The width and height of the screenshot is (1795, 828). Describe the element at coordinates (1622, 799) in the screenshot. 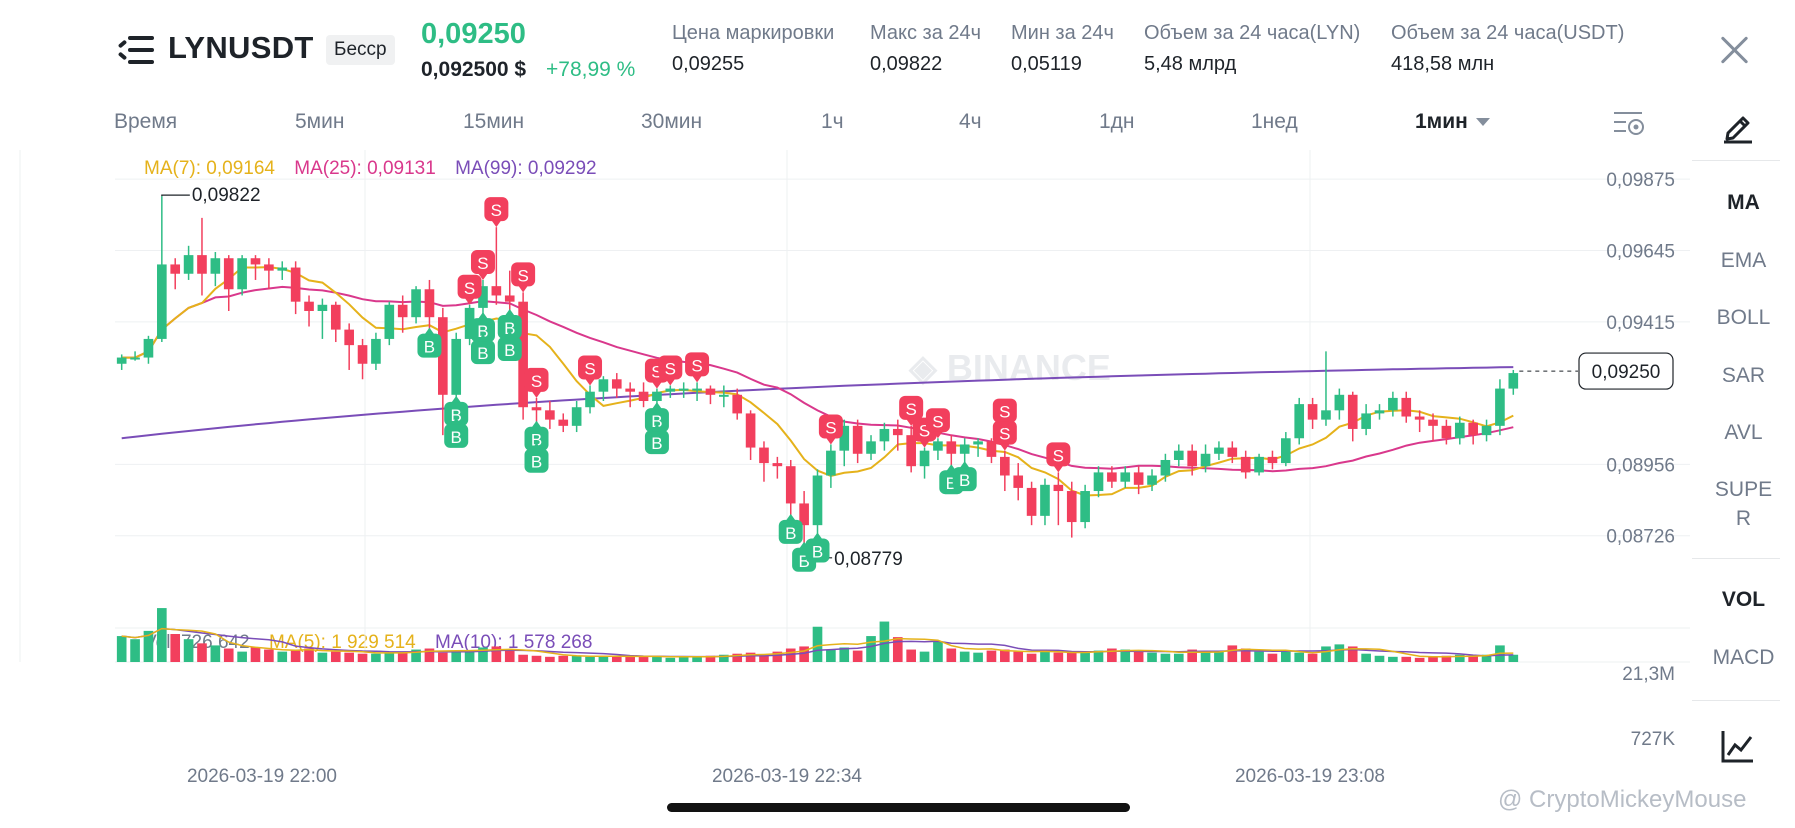

I see `watermark-text: @ CryptoMickeyMouse` at that location.